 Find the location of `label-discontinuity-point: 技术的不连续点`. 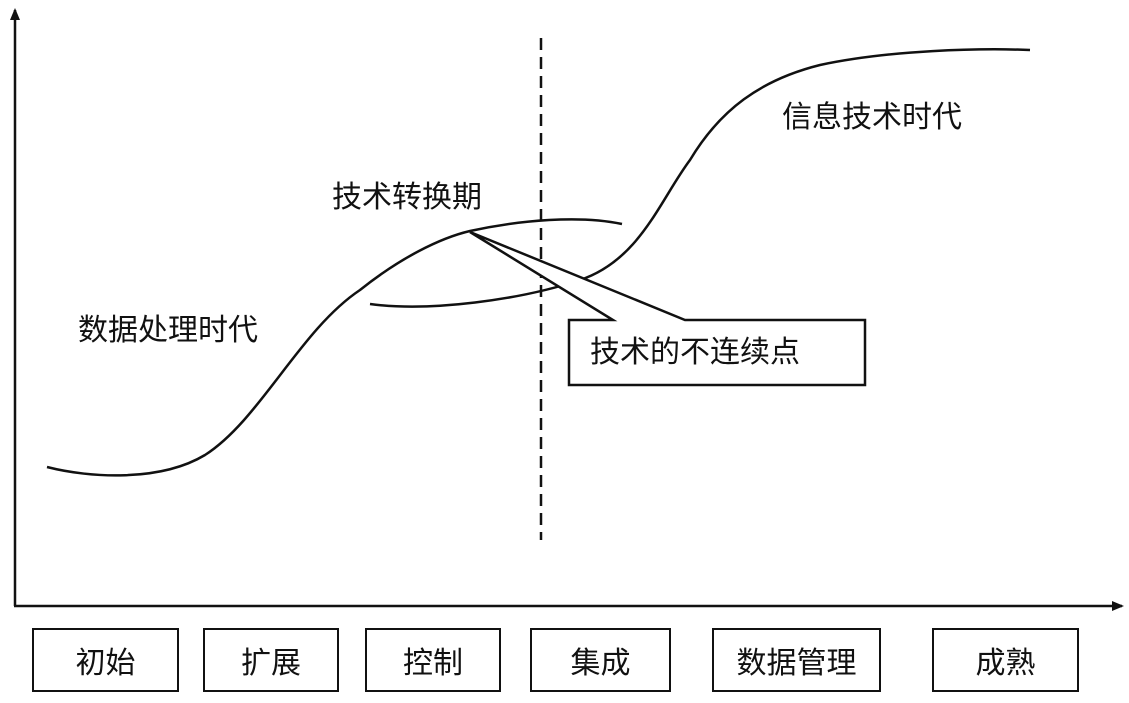

label-discontinuity-point: 技术的不连续点 is located at coordinates (695, 352).